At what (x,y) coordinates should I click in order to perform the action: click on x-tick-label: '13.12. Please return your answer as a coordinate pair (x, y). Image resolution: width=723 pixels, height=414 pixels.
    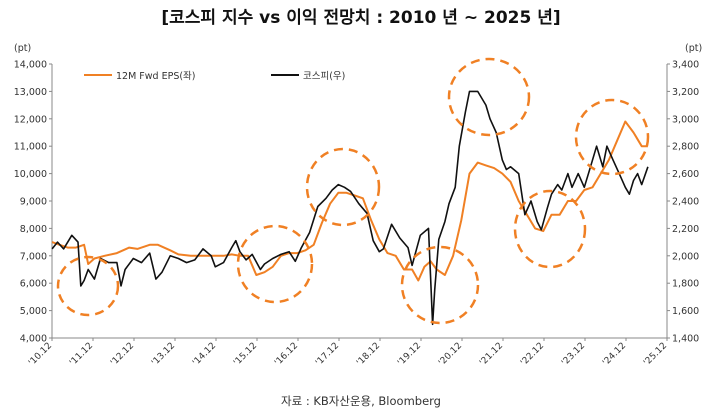
    Looking at the image, I should click on (163, 354).